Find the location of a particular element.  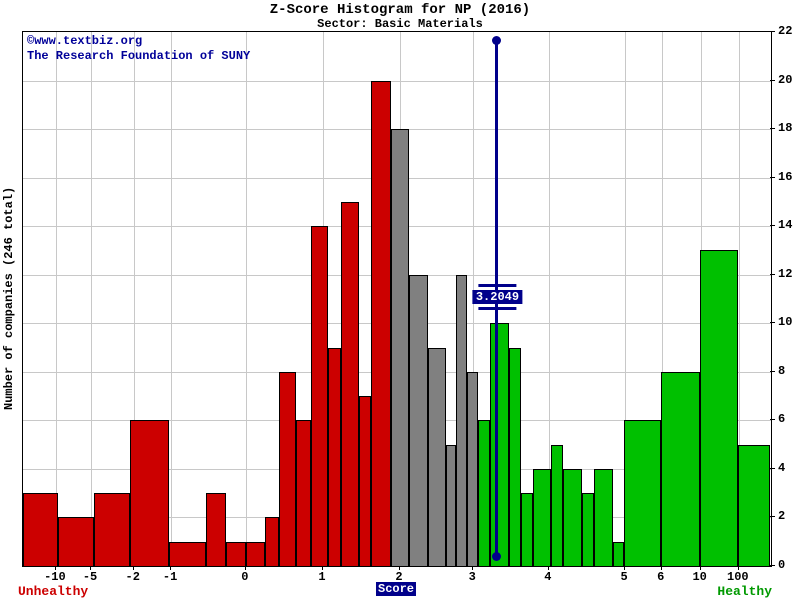

marker-value: 3.2049 is located at coordinates (497, 296).